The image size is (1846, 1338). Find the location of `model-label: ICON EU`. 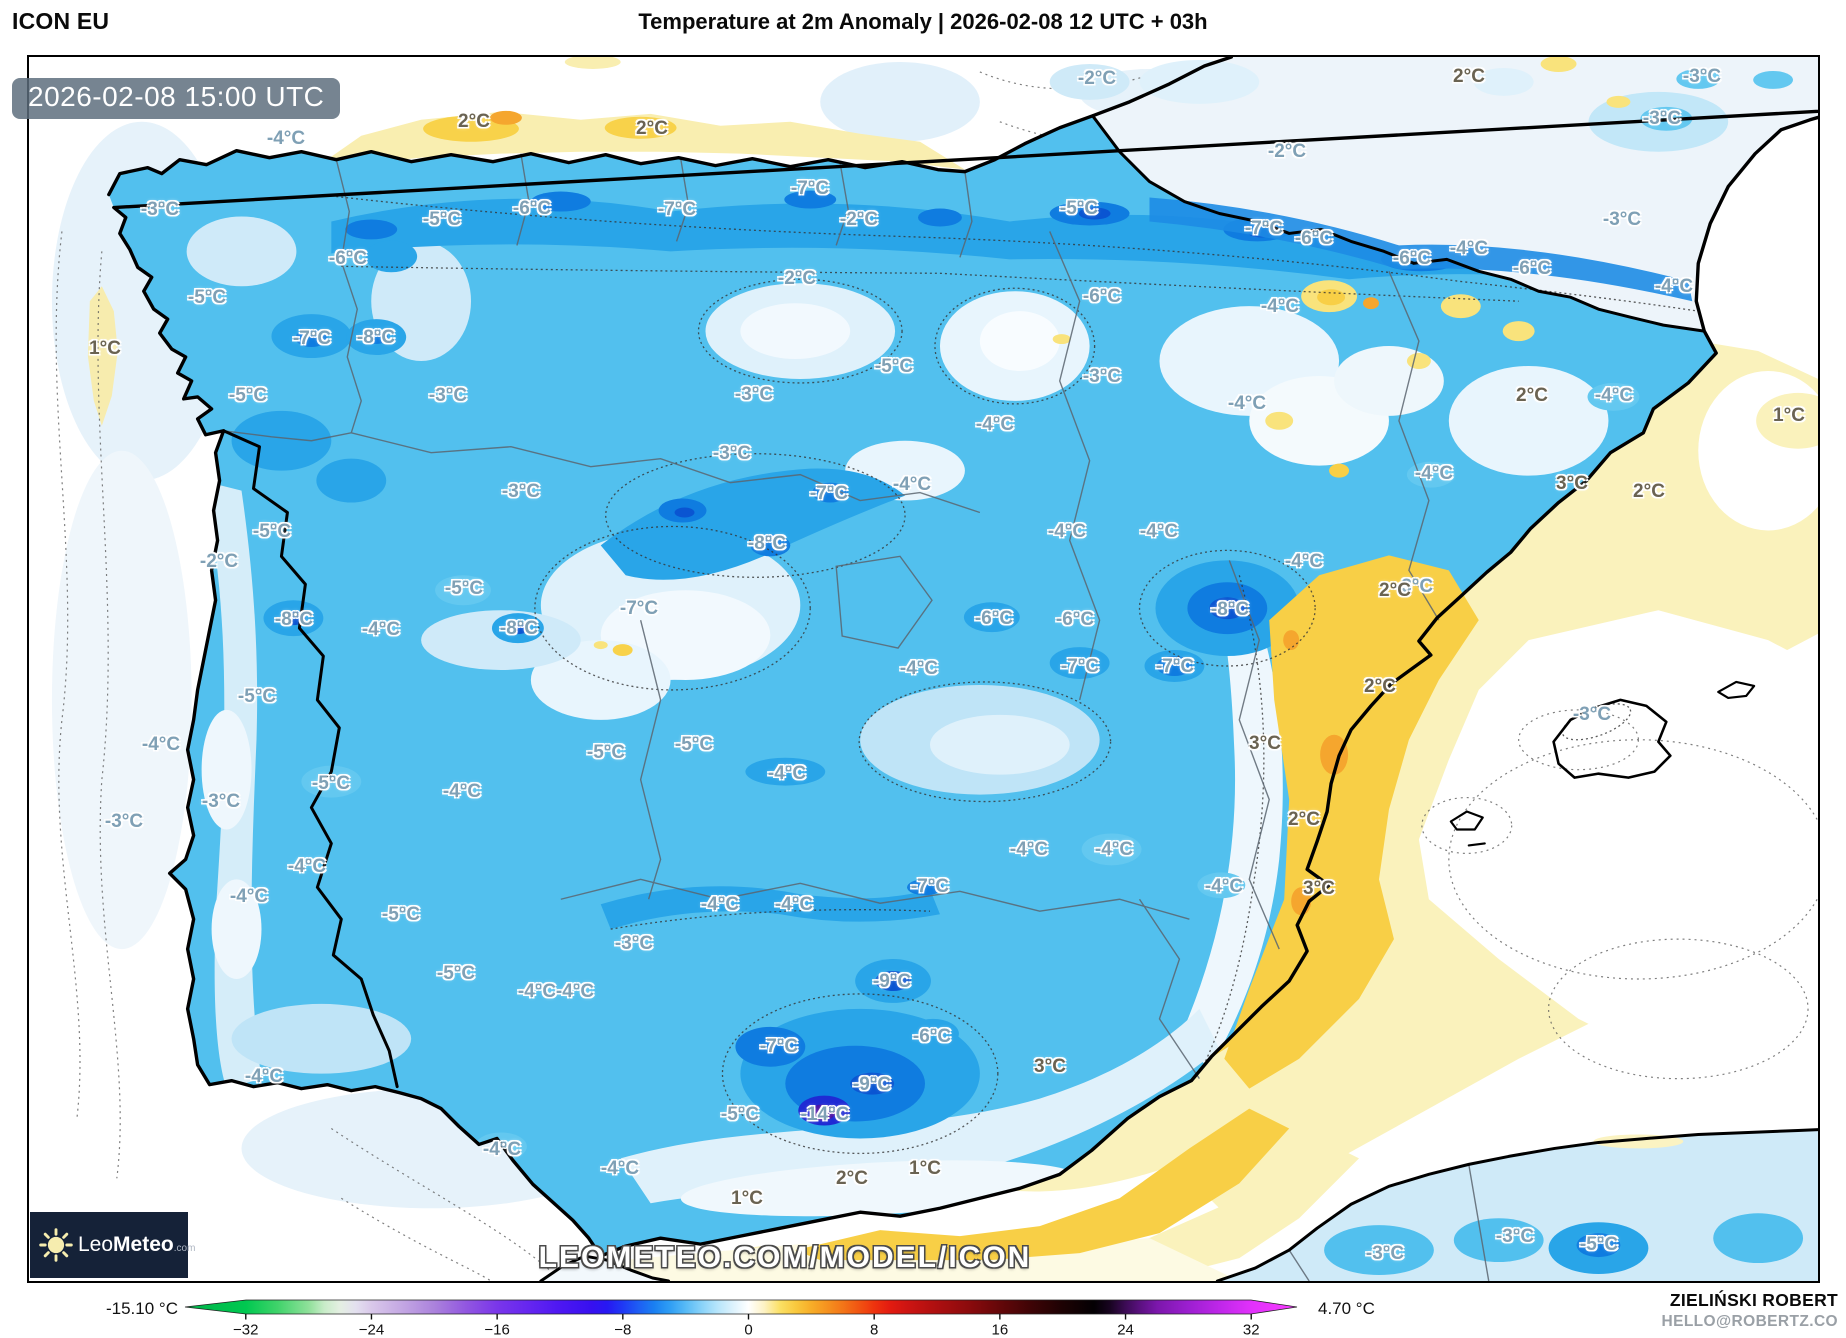

model-label: ICON EU is located at coordinates (61, 21).